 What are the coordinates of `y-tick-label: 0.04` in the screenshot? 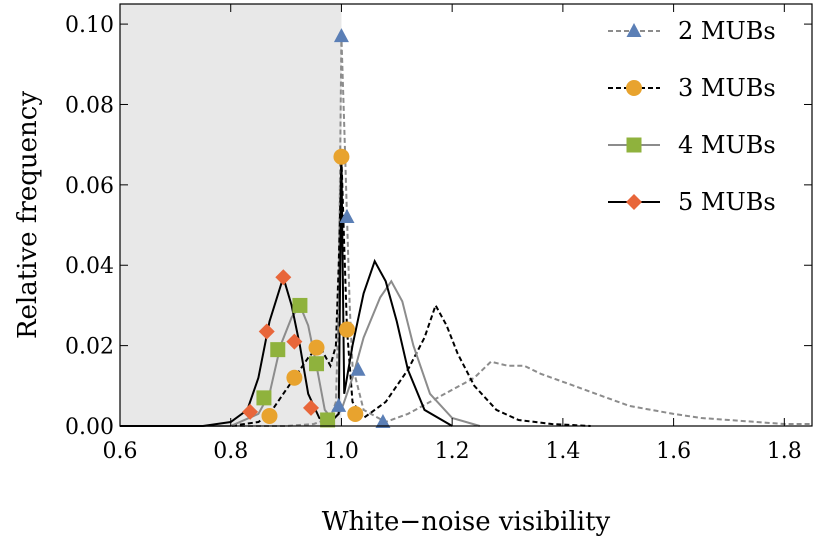 It's located at (89, 266).